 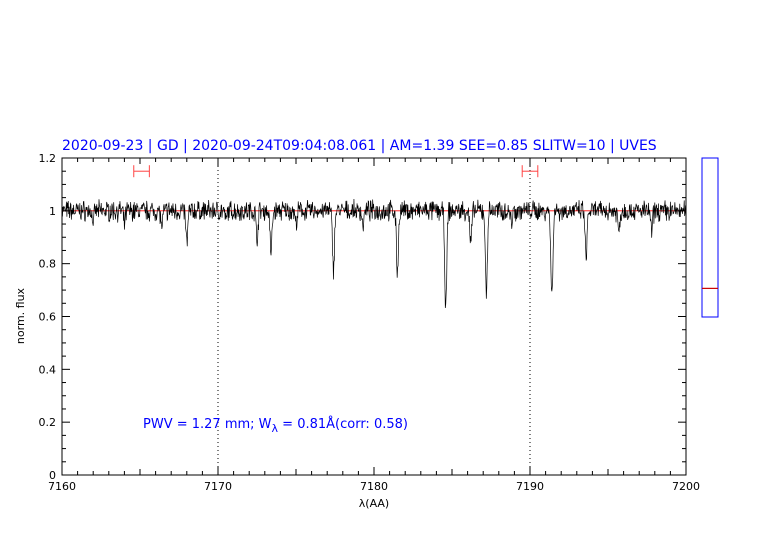 I want to click on pwv-annotation-suffix: = 0.81Å(corr: 0.58), so click(x=343, y=424).